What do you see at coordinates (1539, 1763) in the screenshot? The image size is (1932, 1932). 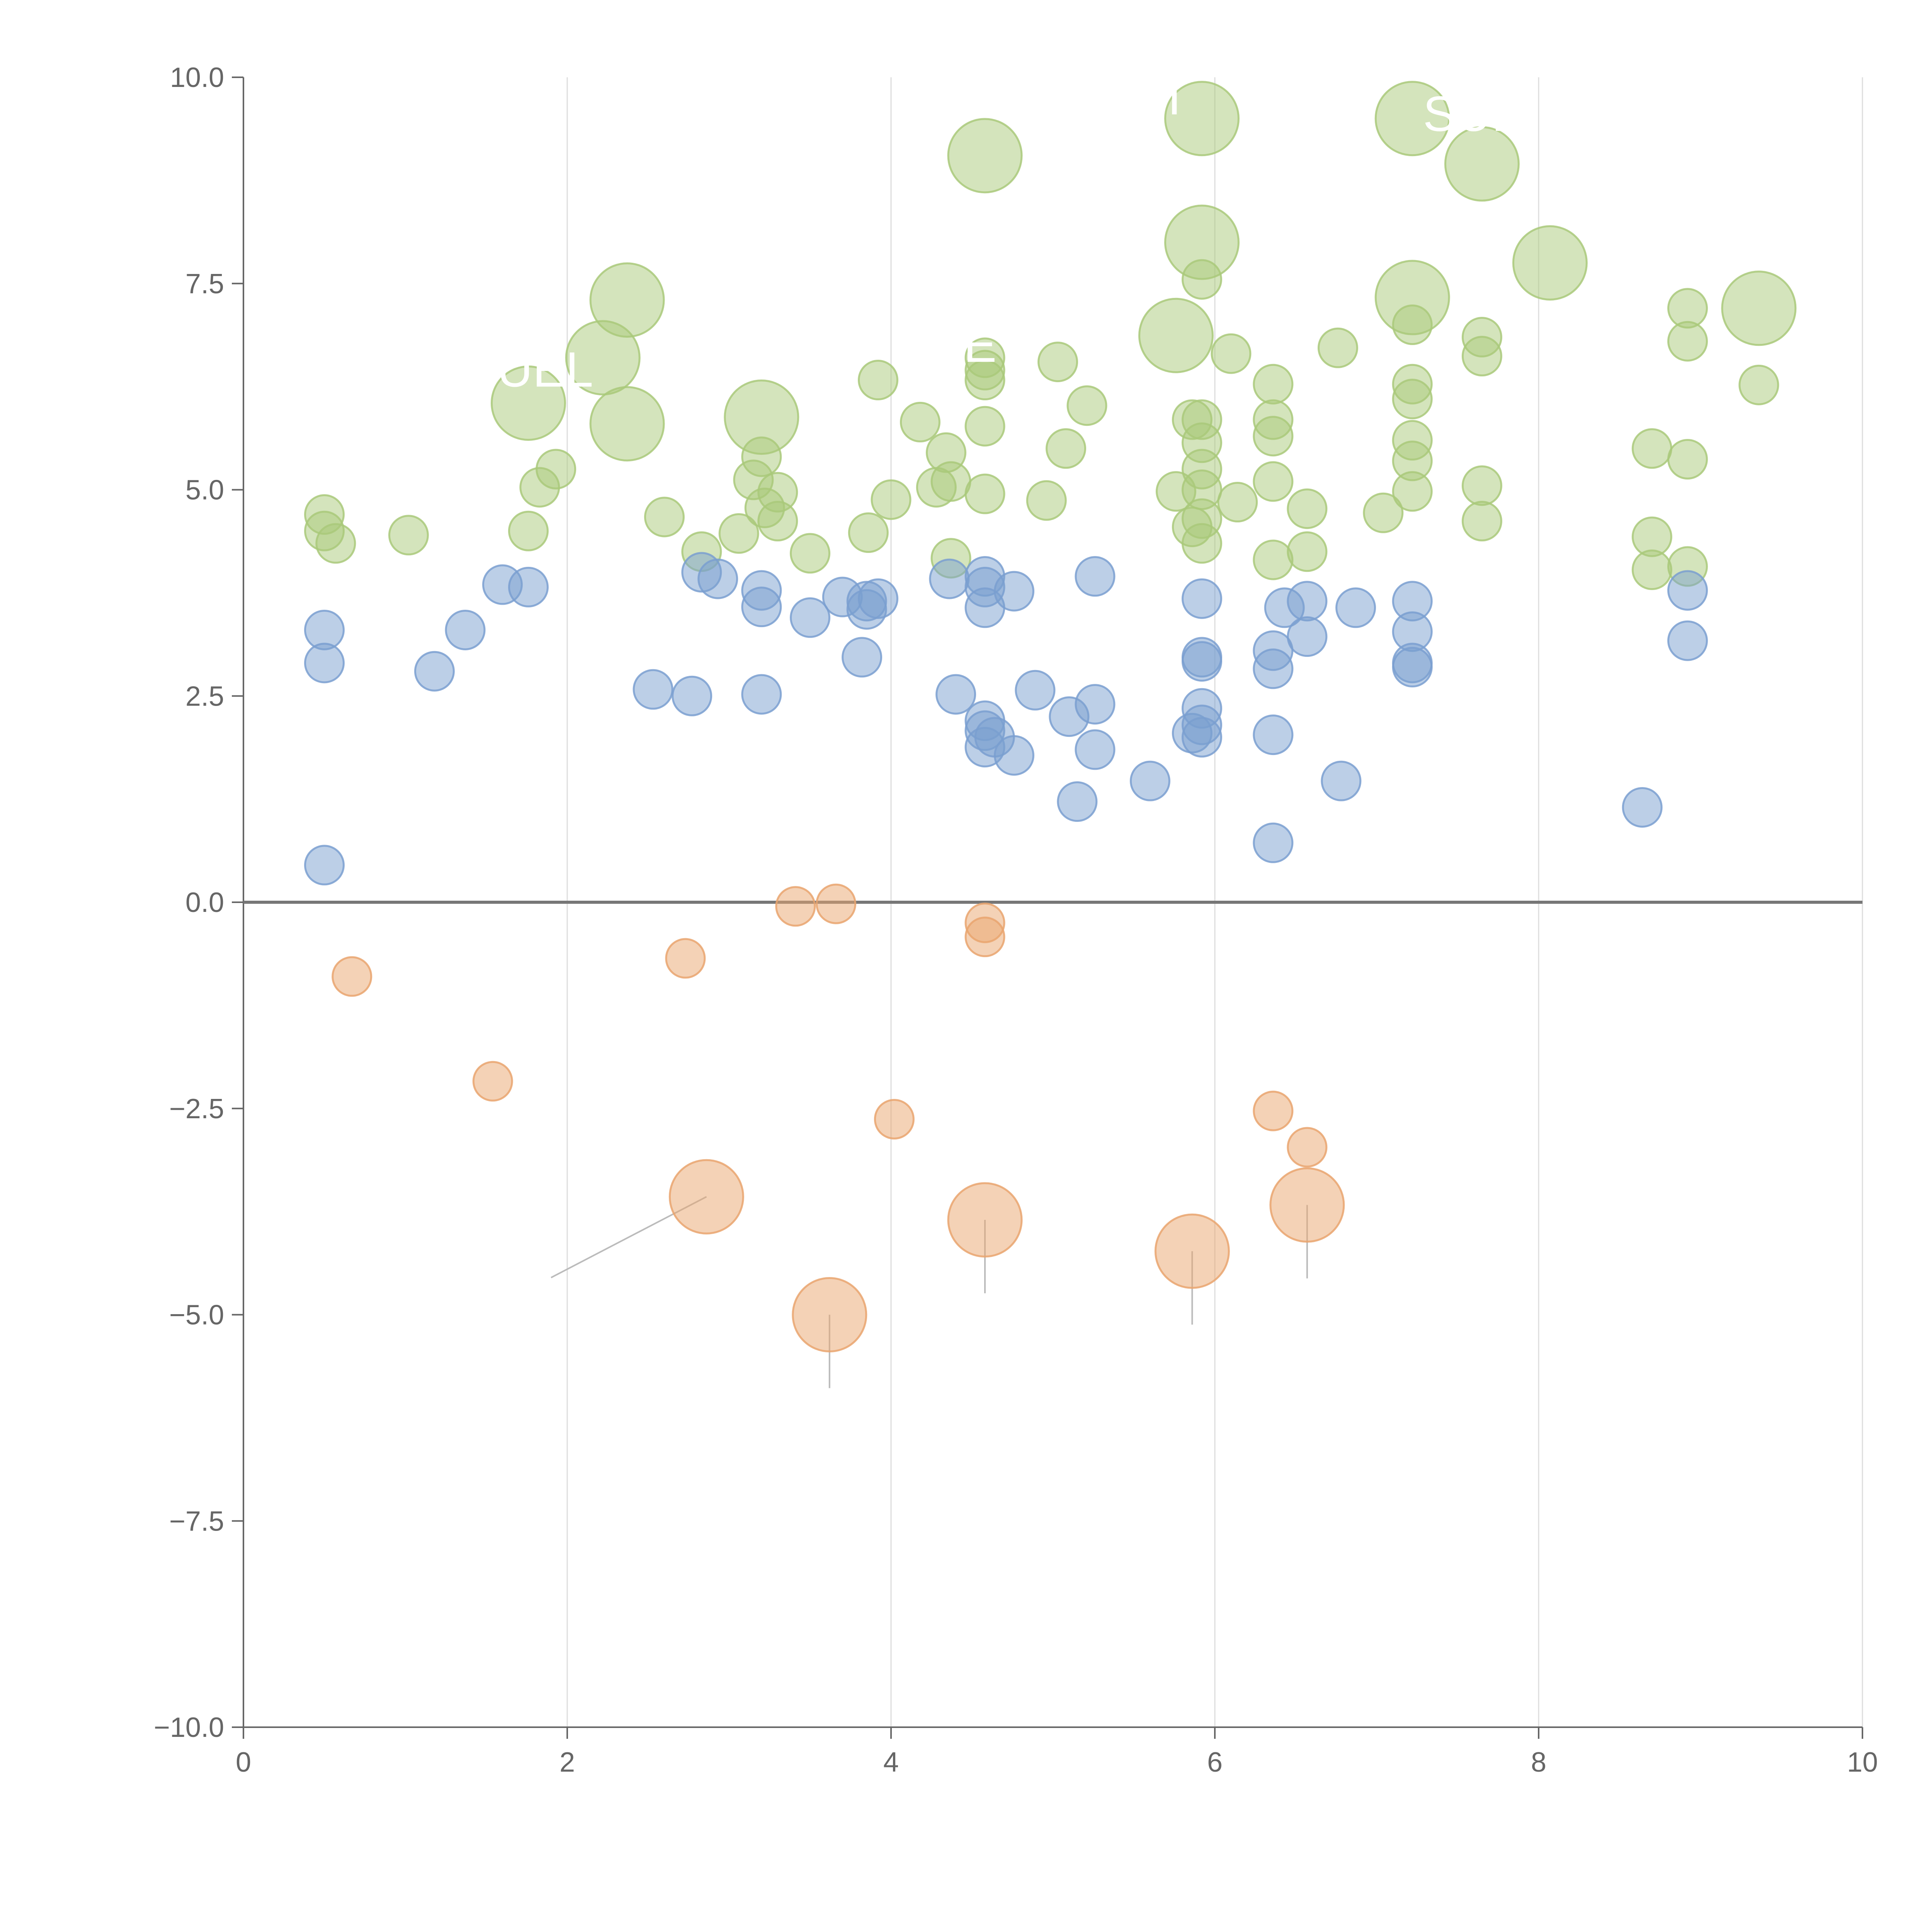 I see `x-tick-label: 8` at bounding box center [1539, 1763].